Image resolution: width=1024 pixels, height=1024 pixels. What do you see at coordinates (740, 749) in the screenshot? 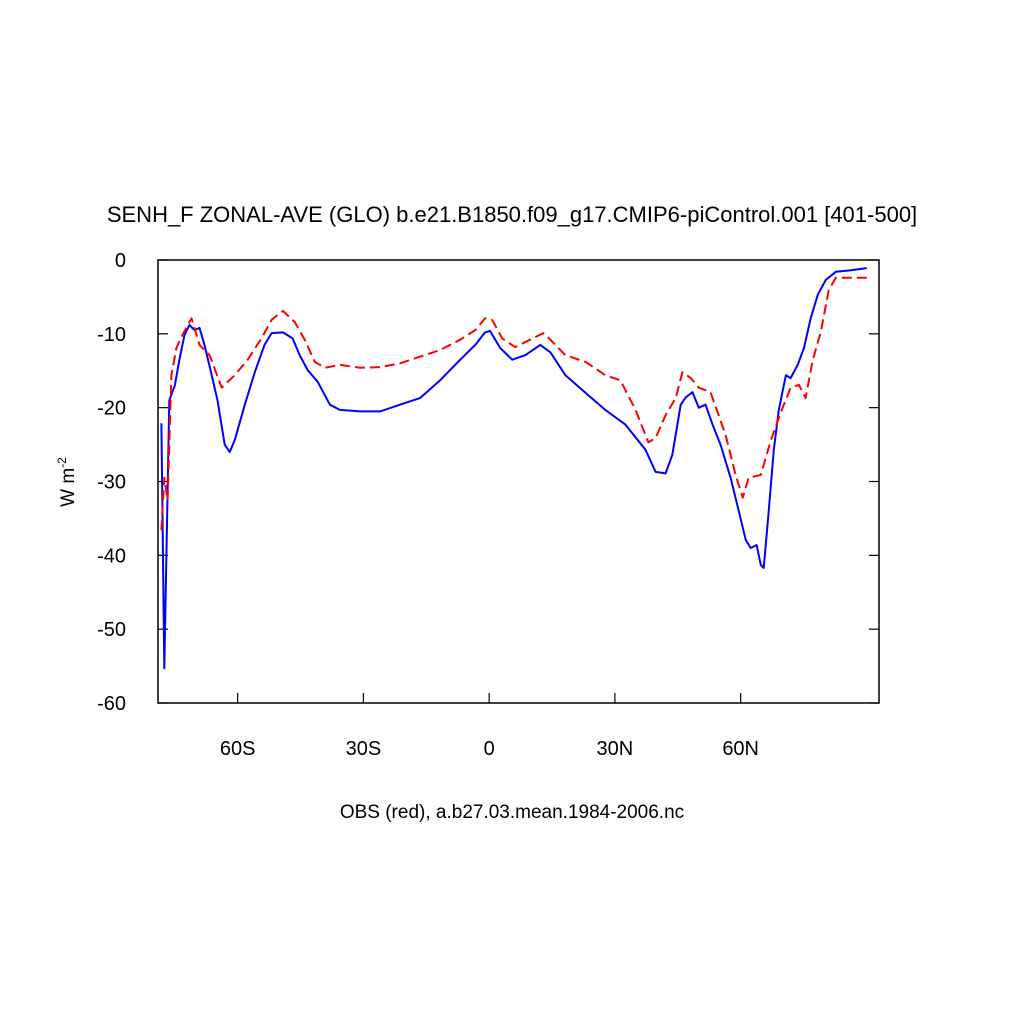
I see `x-tick-label: 60N` at bounding box center [740, 749].